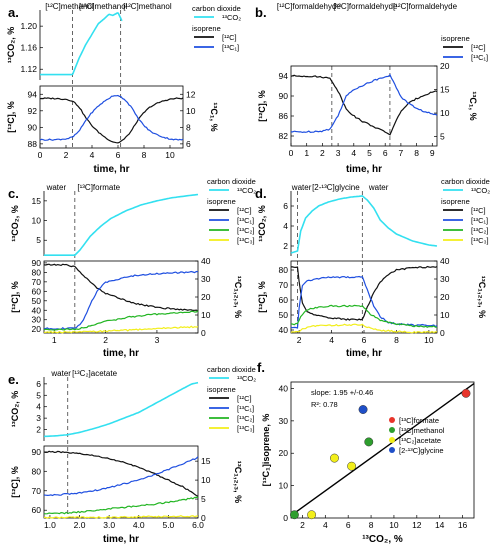  I want to click on y-axis-f-tick-label: 20, so click(284, 453).